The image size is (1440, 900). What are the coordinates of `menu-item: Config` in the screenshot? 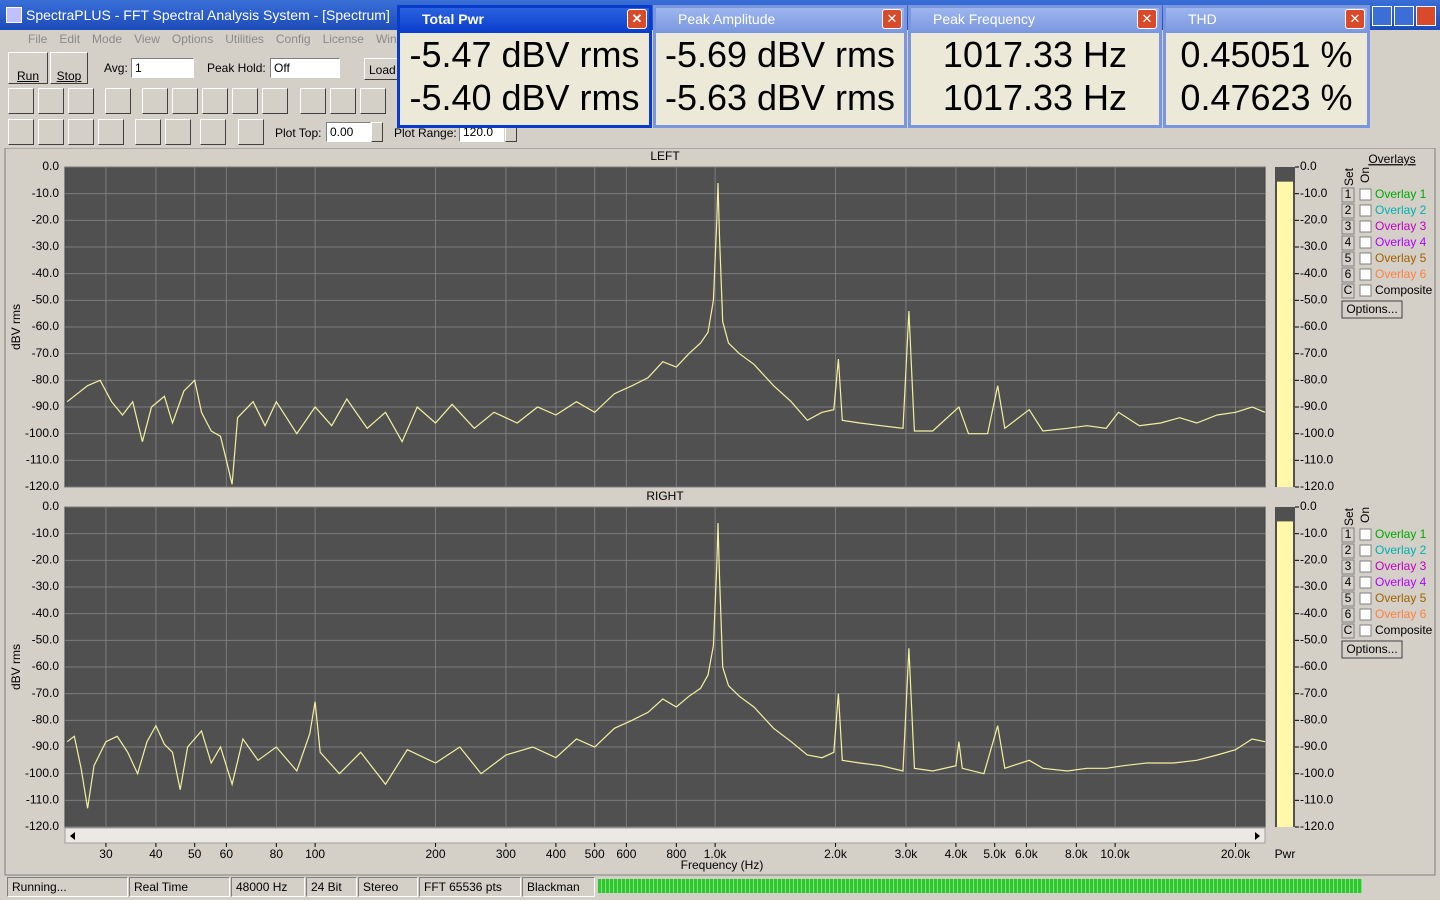 It's located at (293, 39).